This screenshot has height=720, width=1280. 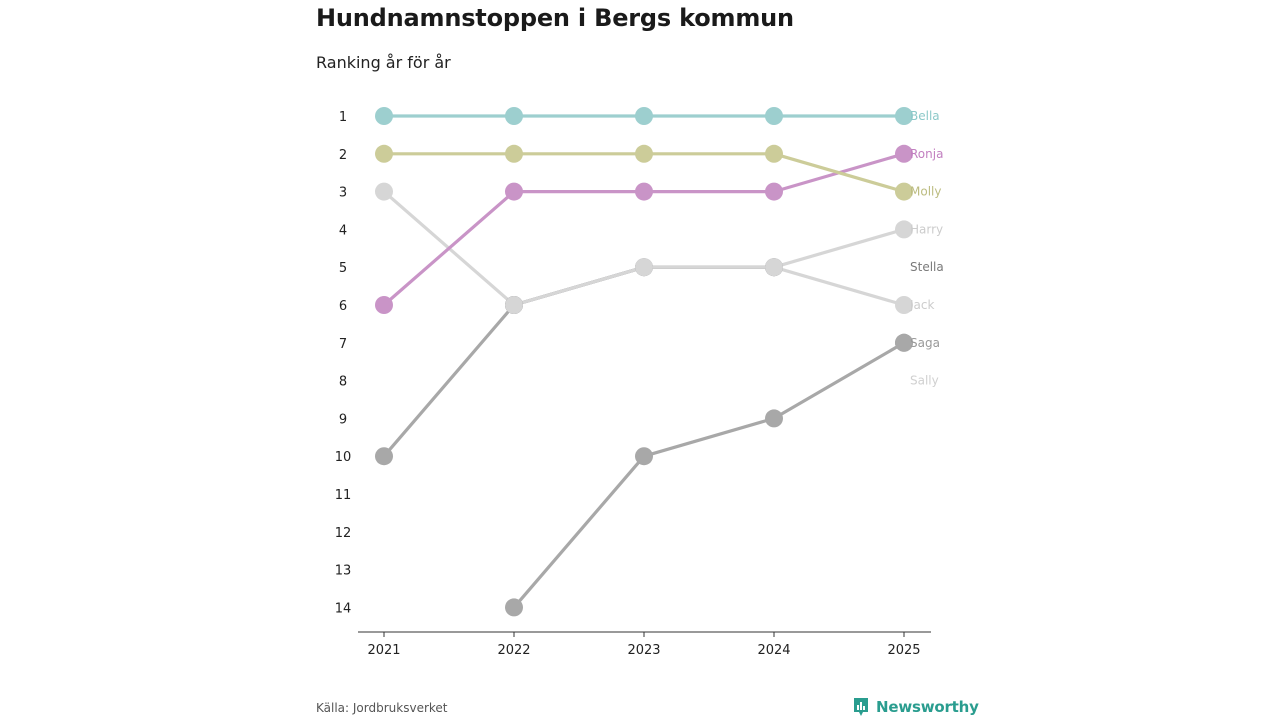 I want to click on end-label-stella: Stella, so click(x=927, y=267).